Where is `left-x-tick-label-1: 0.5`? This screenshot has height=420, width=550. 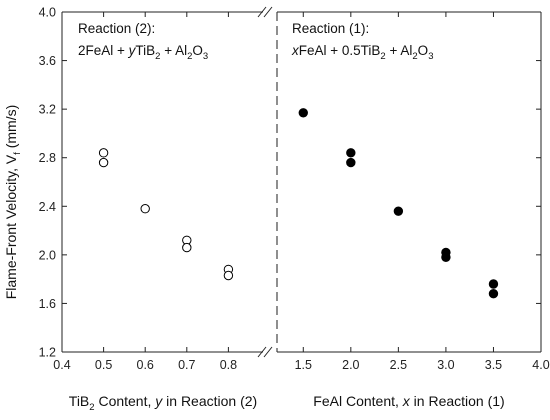
left-x-tick-label-1: 0.5 is located at coordinates (103, 365).